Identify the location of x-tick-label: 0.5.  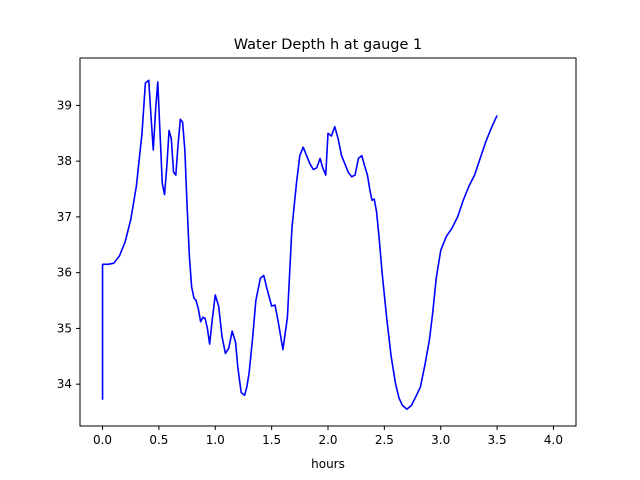
(158, 440).